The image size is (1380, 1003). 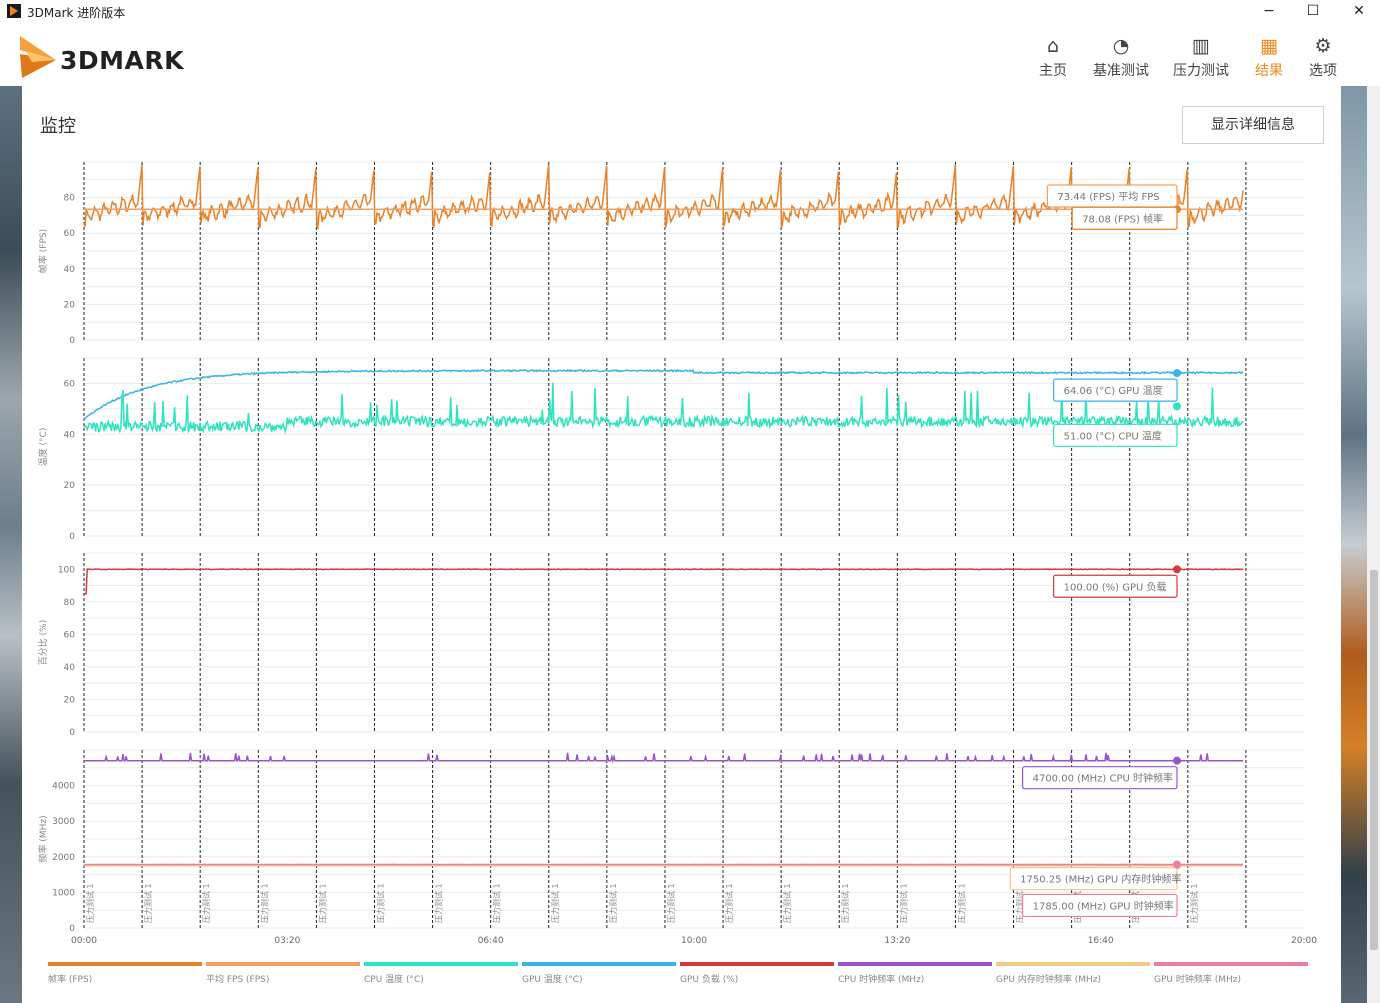 What do you see at coordinates (1359, 11) in the screenshot?
I see `close-button: ✕` at bounding box center [1359, 11].